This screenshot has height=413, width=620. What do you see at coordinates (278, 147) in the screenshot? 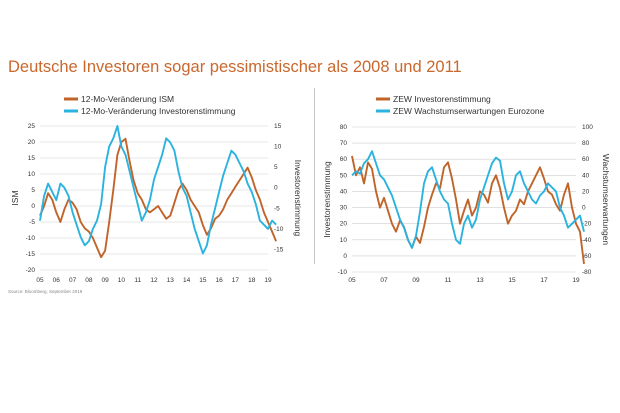
I see `y2-tick-label: 10` at bounding box center [278, 147].